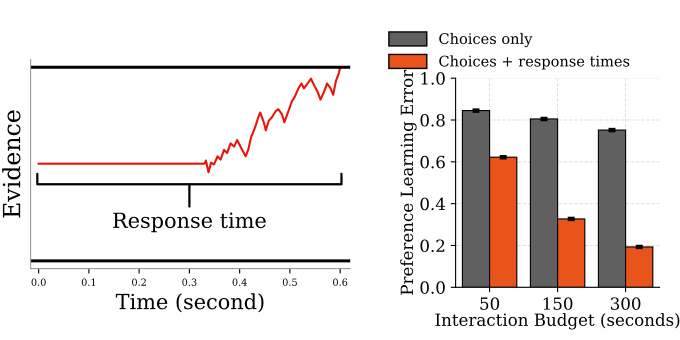 Image resolution: width=680 pixels, height=340 pixels. What do you see at coordinates (39, 282) in the screenshot?
I see `x-tick-label: 0.0` at bounding box center [39, 282].